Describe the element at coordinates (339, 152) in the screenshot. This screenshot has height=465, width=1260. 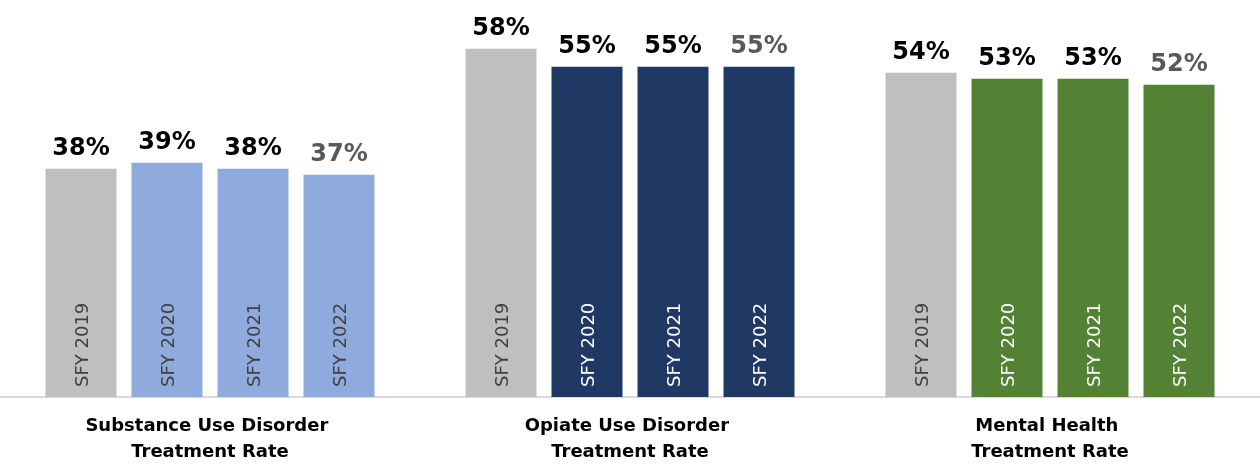
I see `data-label: 37%` at that location.